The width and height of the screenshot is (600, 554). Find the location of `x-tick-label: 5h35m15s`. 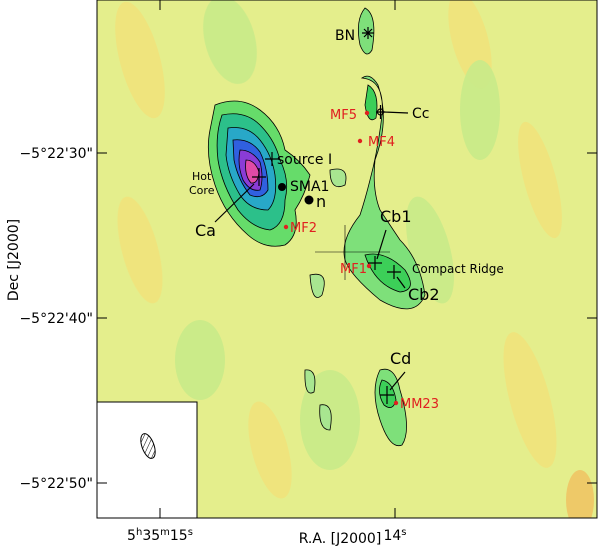

x-tick-label: 5h35m15s is located at coordinates (160, 536).